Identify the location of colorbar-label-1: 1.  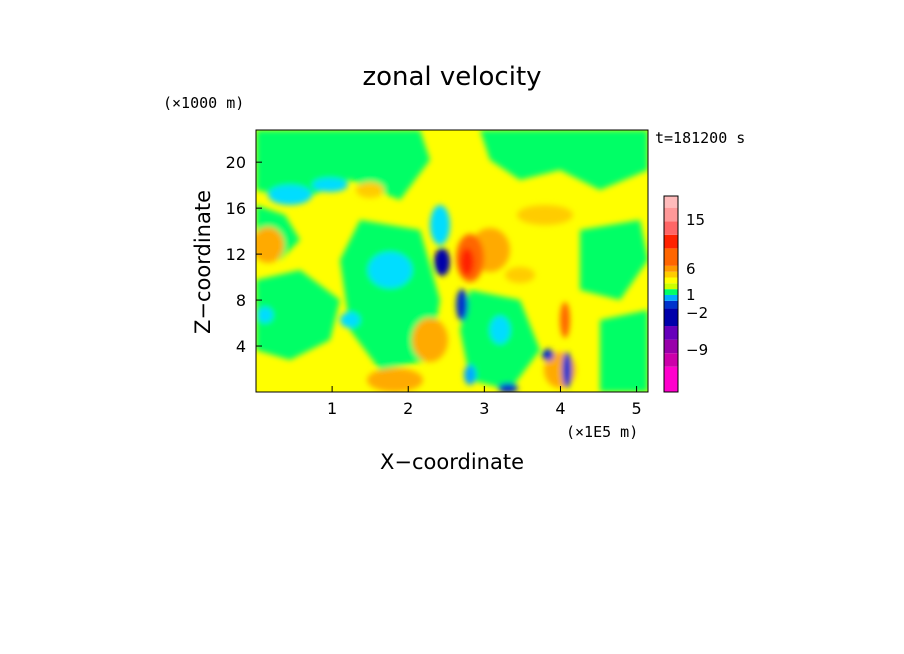
(691, 295).